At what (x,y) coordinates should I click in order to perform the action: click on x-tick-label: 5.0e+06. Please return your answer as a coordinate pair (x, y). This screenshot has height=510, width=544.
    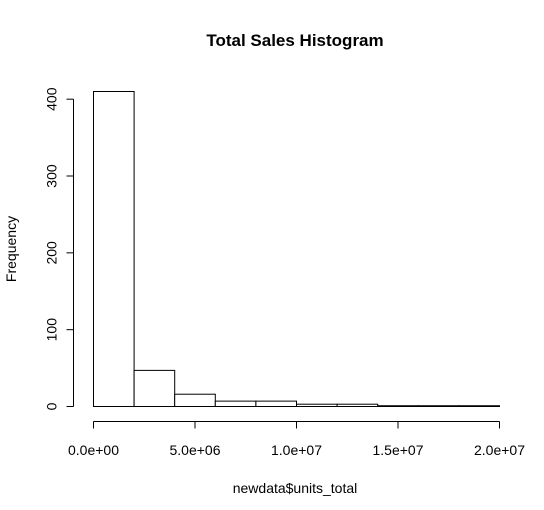
    Looking at the image, I should click on (195, 450).